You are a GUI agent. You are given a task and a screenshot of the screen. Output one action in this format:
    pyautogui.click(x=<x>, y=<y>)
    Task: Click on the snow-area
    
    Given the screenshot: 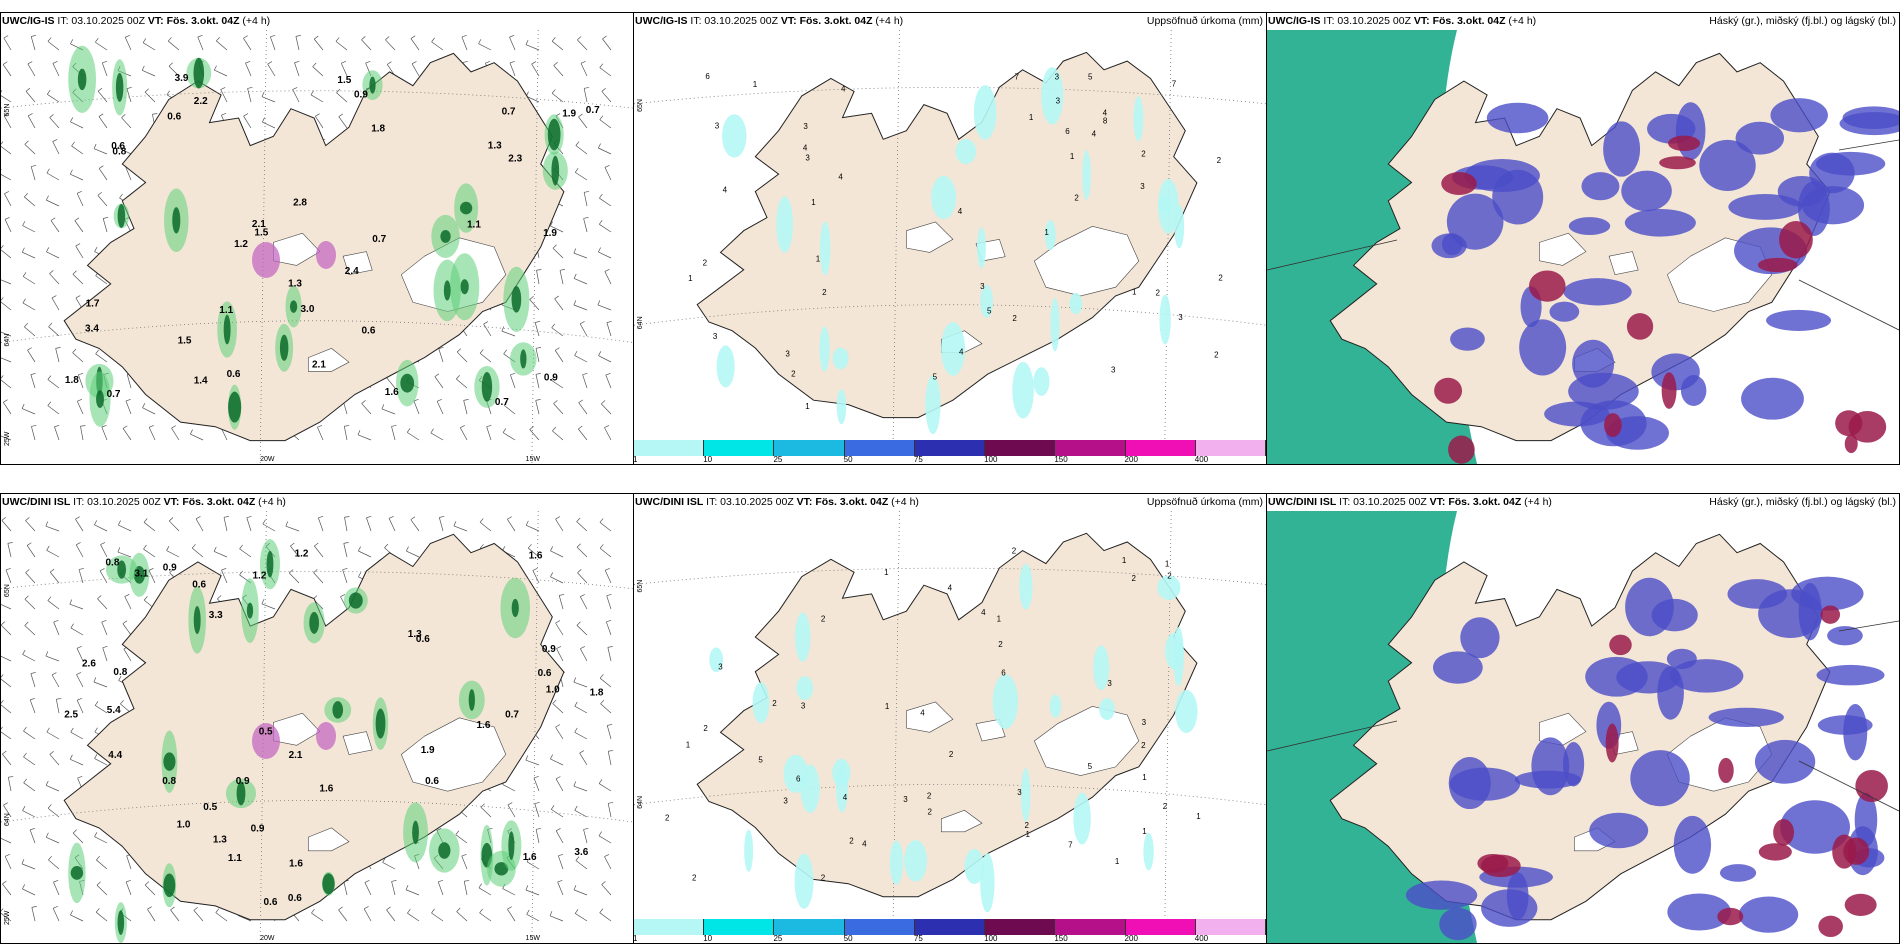 What is the action you would take?
    pyautogui.click(x=266, y=741)
    